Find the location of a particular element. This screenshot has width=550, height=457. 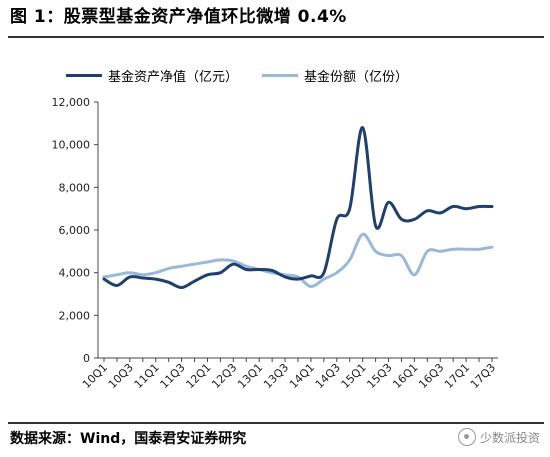

x-tick-label: 17Q3 is located at coordinates (483, 376).